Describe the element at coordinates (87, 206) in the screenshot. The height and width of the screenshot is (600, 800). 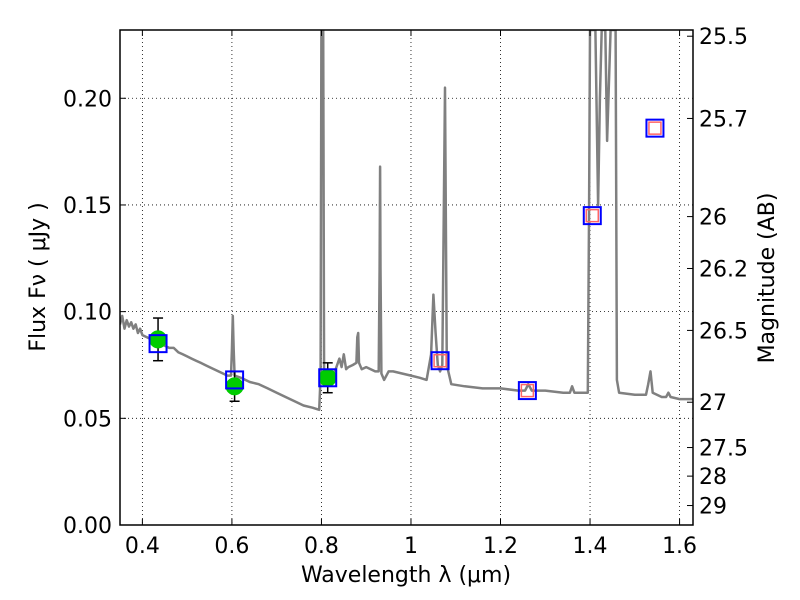
I see `y-tick-label: 0.15` at that location.